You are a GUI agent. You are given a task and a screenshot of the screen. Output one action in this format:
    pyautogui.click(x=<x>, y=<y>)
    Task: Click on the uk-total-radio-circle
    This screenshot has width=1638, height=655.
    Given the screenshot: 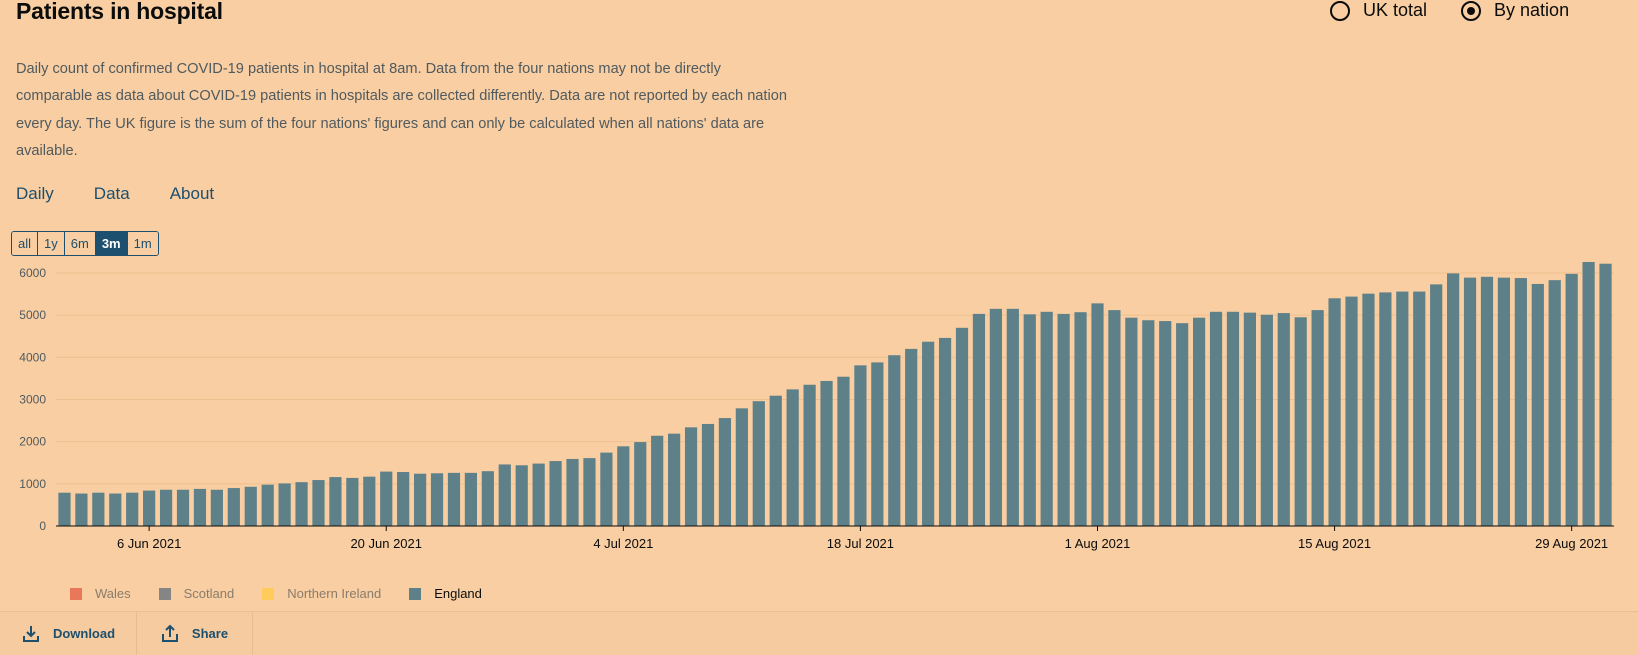 What is the action you would take?
    pyautogui.click(x=1340, y=10)
    